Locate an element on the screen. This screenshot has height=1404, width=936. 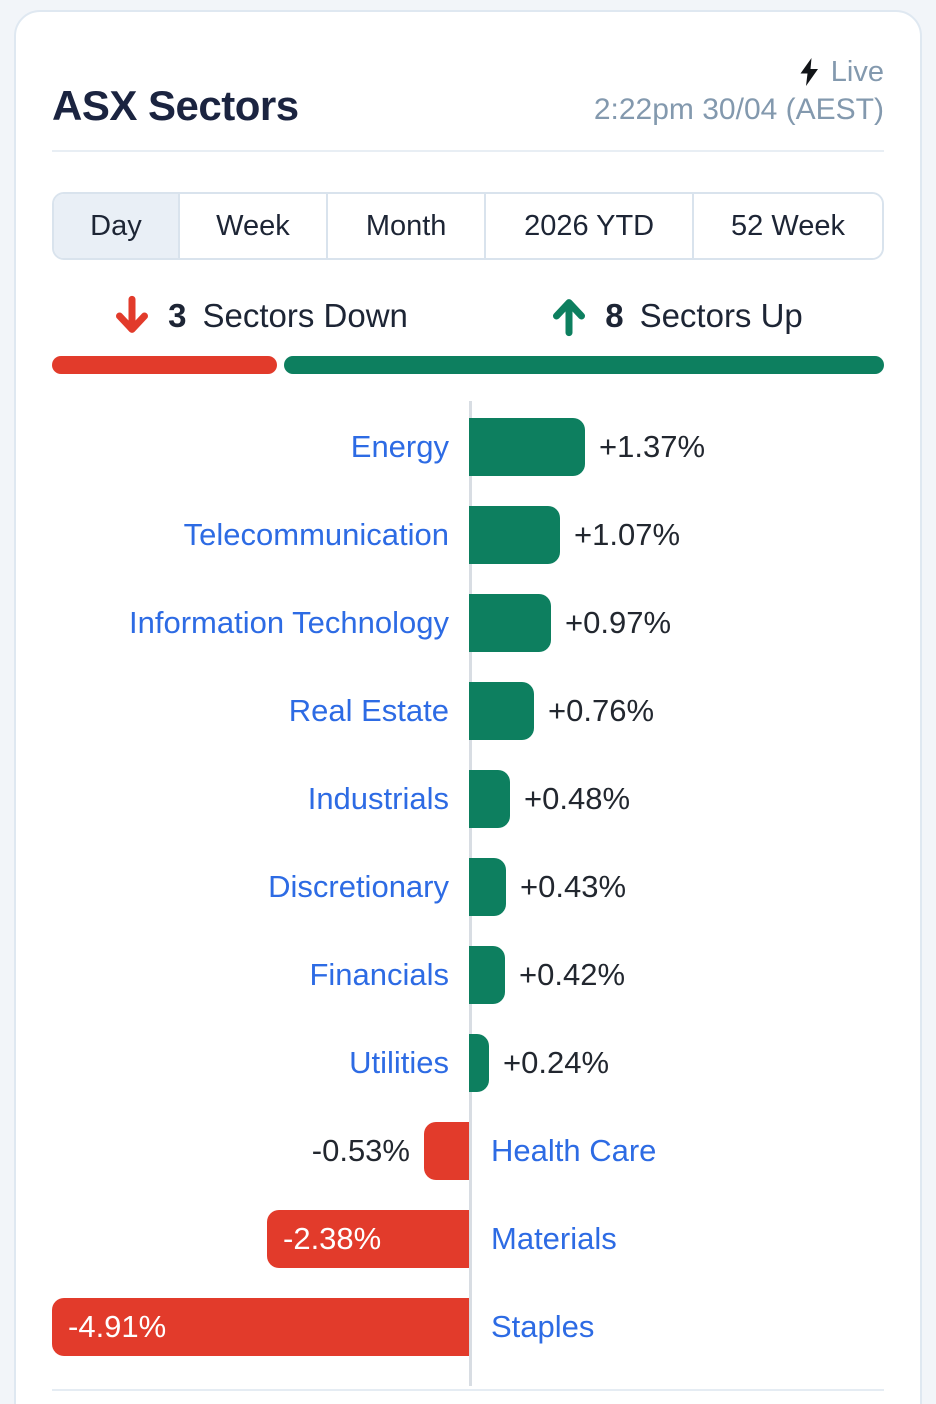
sector-value: +0.48% is located at coordinates (577, 798).